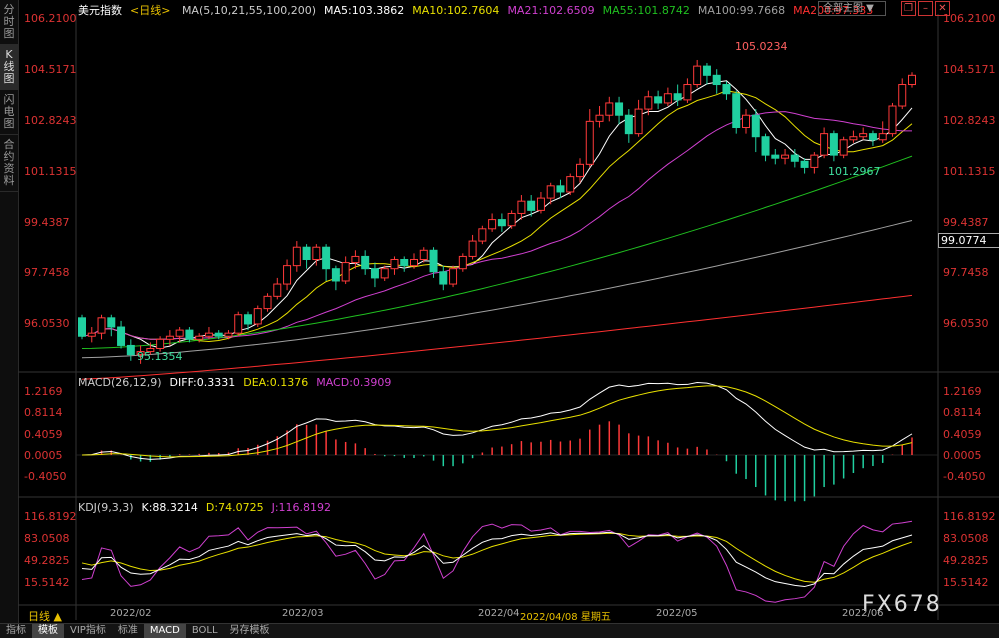 This screenshot has width=999, height=638. What do you see at coordinates (45, 616) in the screenshot?
I see `period-selector: 日线 ▲` at bounding box center [45, 616].